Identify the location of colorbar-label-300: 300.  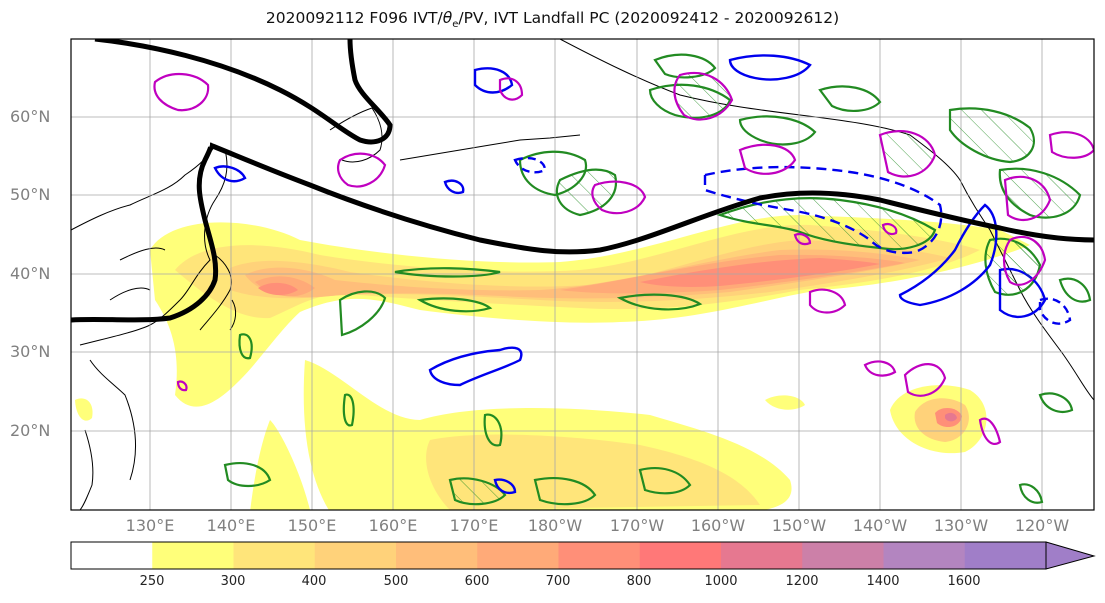
(233, 581).